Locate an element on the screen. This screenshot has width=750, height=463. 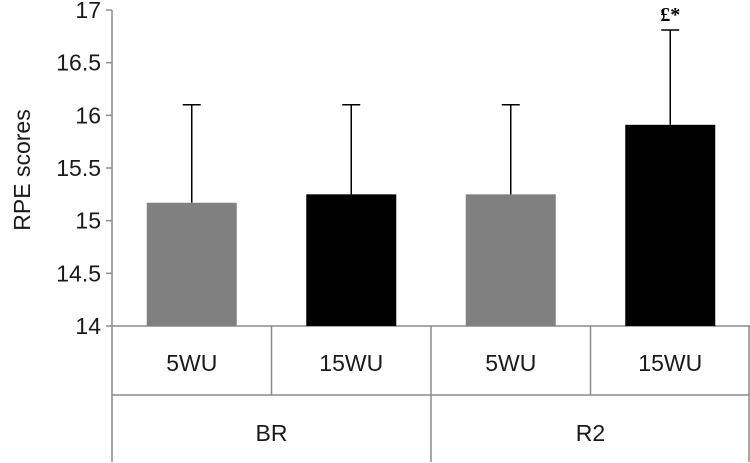
y-tick-label: 16 is located at coordinates (88, 115).